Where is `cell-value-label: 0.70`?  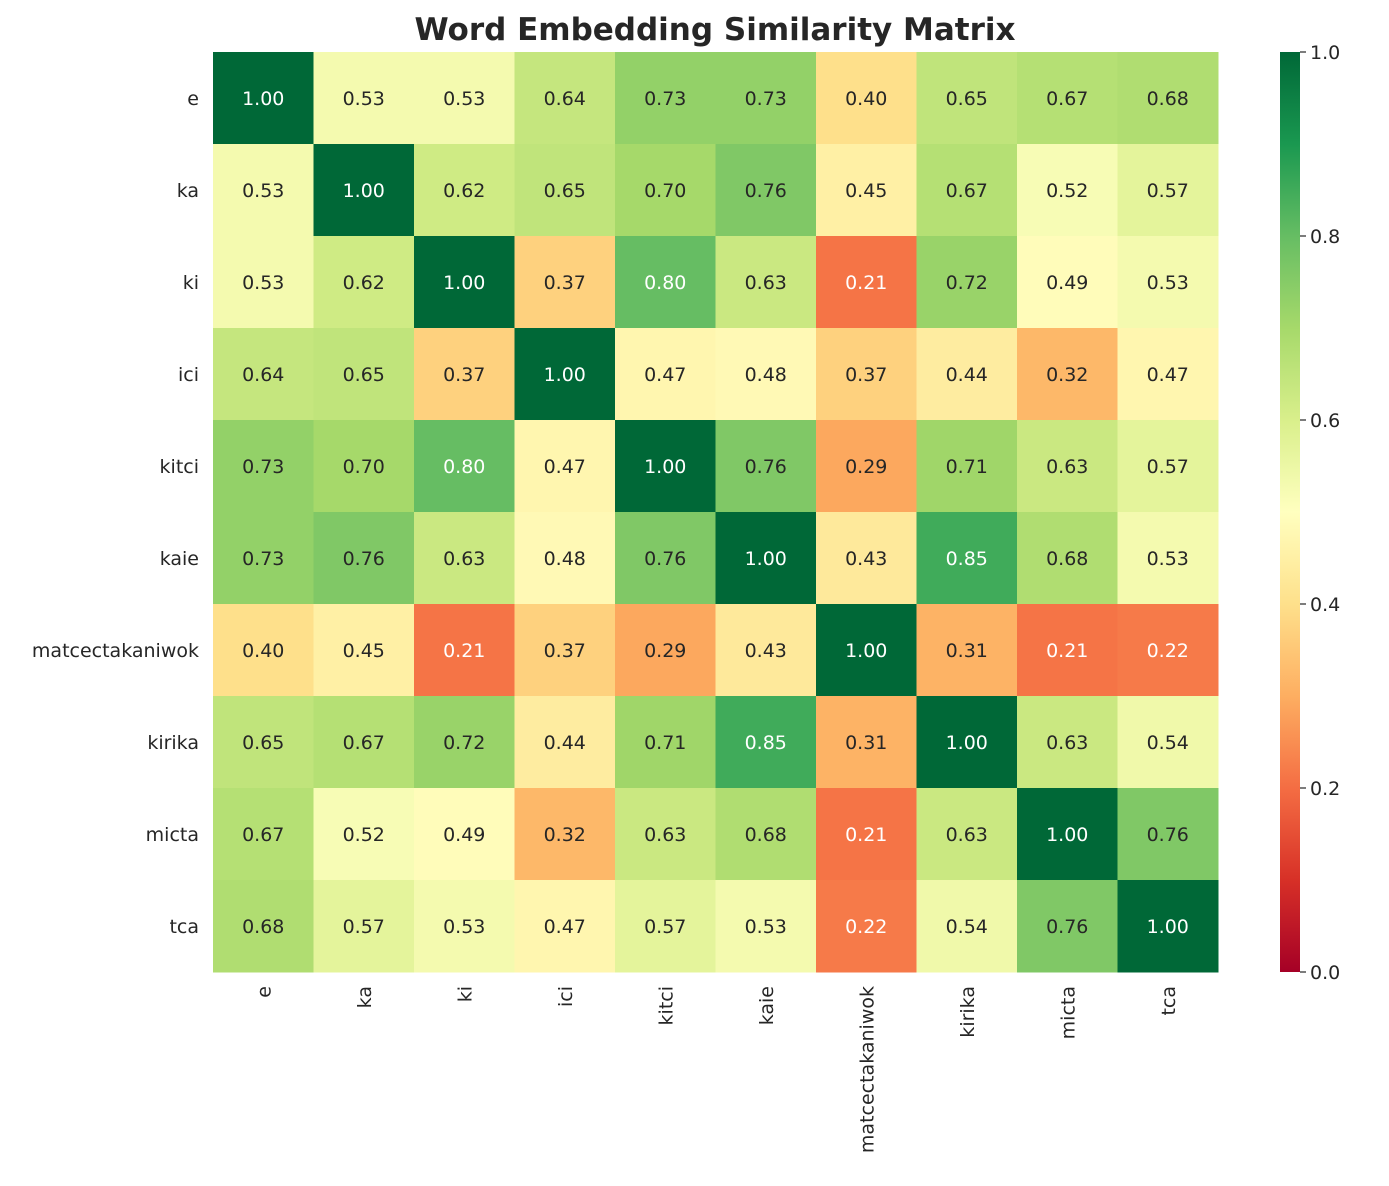
cell-value-label: 0.70 is located at coordinates (364, 467).